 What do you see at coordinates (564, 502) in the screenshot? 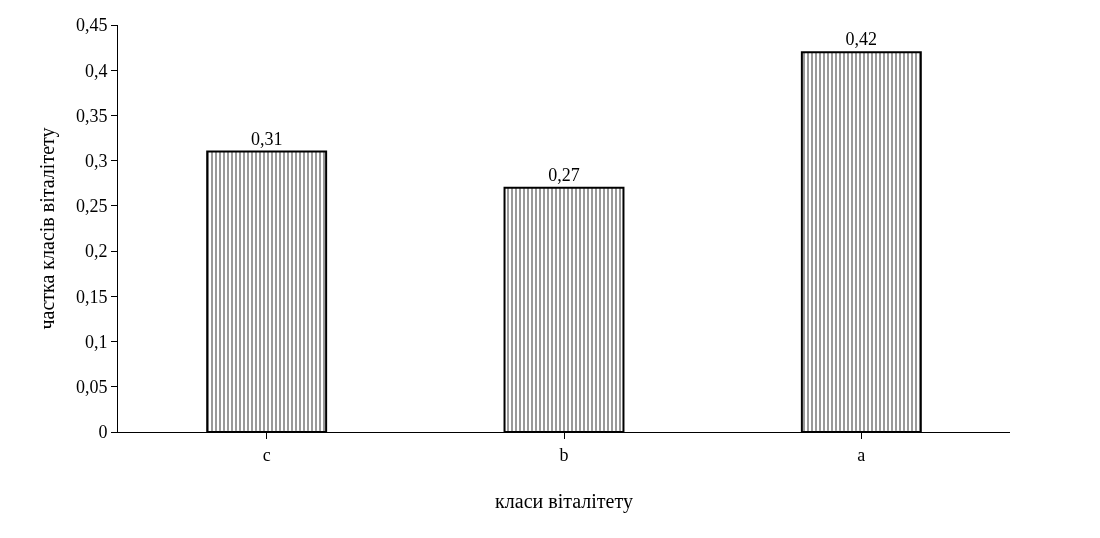
I see `x-axis-title: класи віталітету` at bounding box center [564, 502].